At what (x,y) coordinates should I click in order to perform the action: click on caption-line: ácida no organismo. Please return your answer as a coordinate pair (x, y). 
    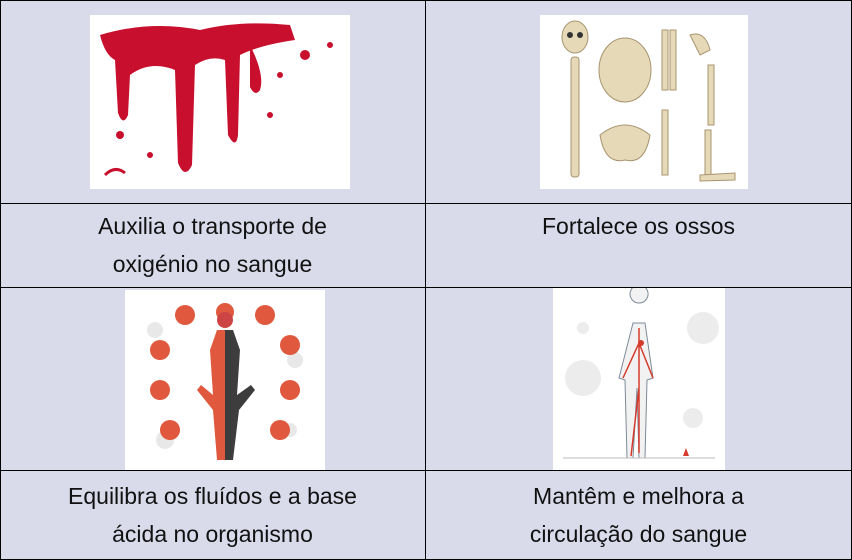
    Looking at the image, I should click on (212, 534).